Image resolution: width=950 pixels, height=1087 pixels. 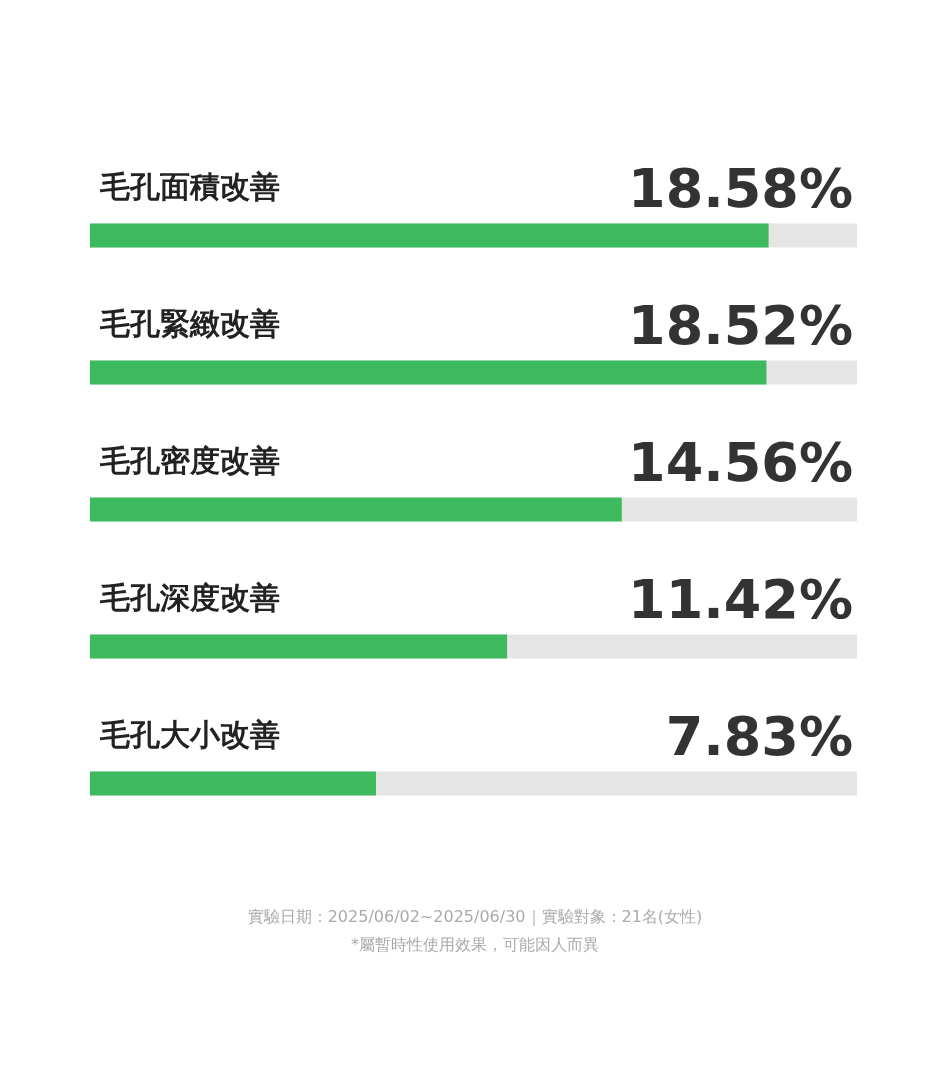 I want to click on data-label: 18.52%, so click(x=740, y=325).